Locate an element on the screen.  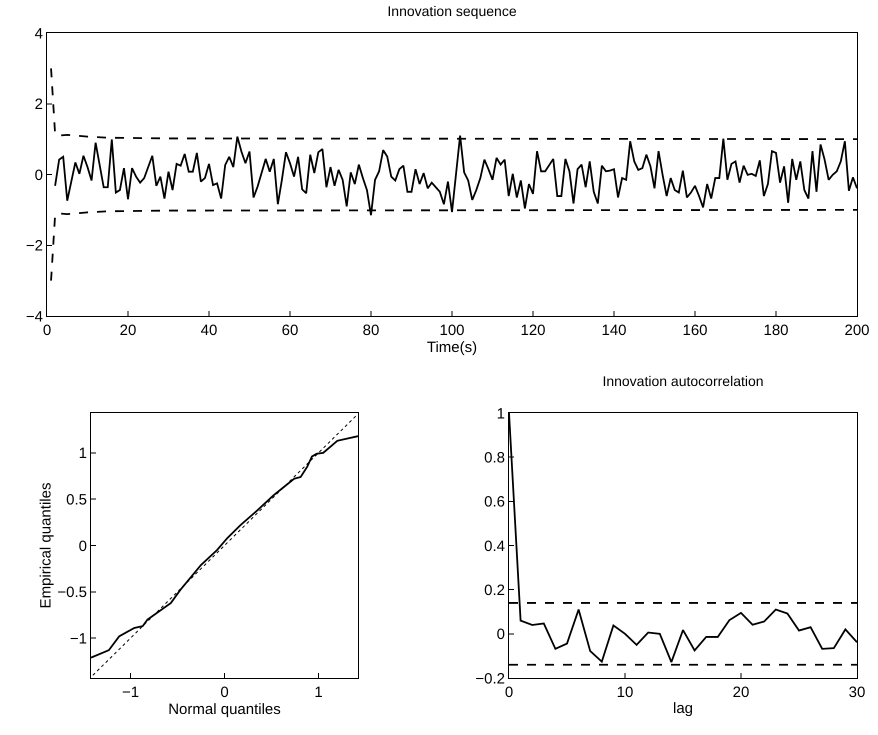
x-axis-title: Normal quantiles is located at coordinates (224, 709).